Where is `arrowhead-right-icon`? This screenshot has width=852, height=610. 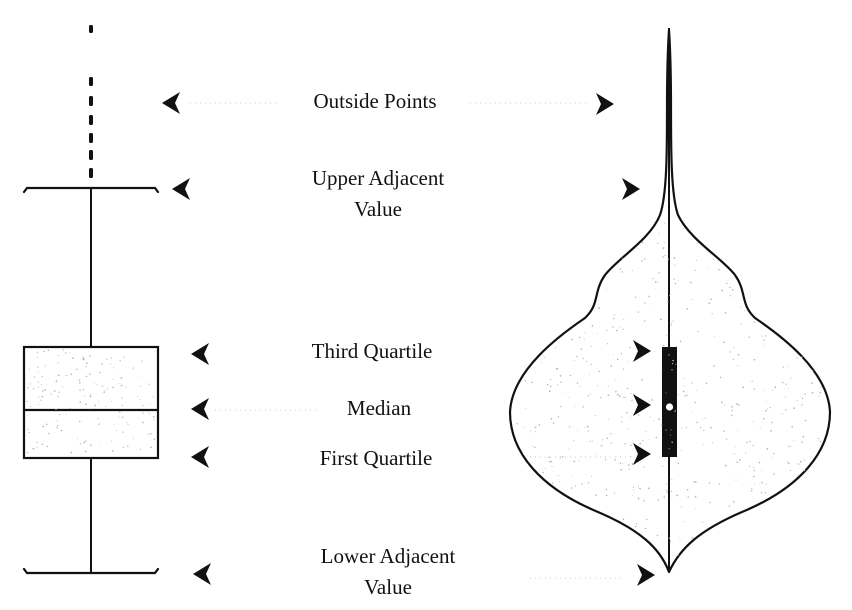 arrowhead-right-icon is located at coordinates (642, 454).